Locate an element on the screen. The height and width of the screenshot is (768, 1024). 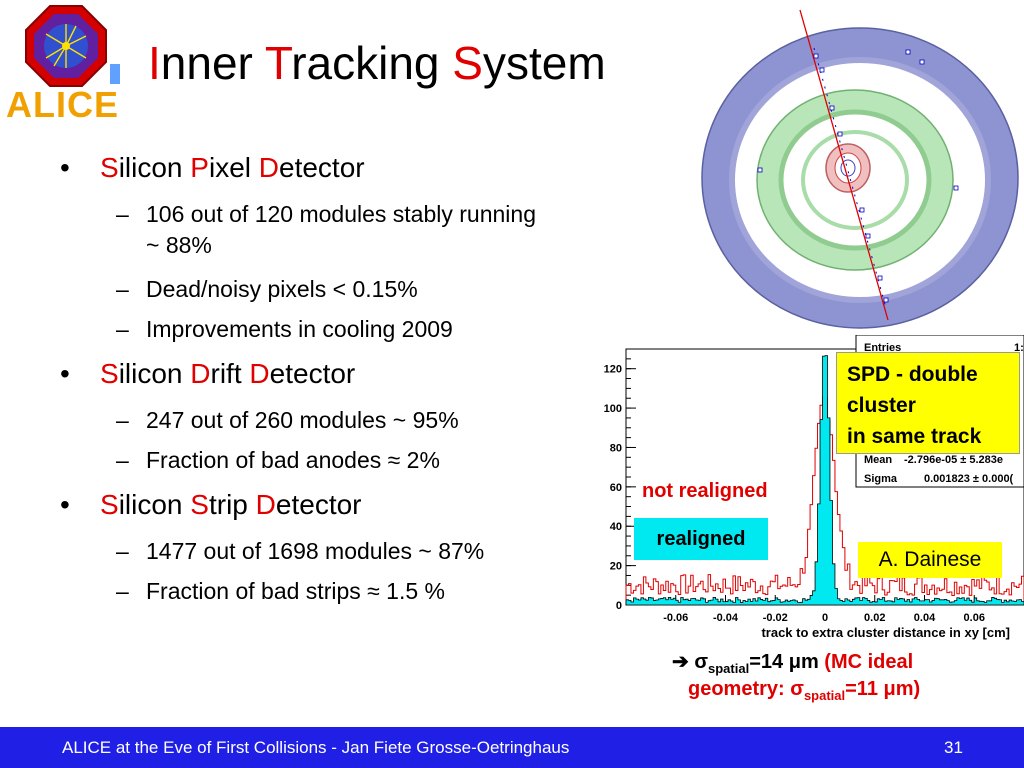
y-tick-label: 80 is located at coordinates (616, 448).